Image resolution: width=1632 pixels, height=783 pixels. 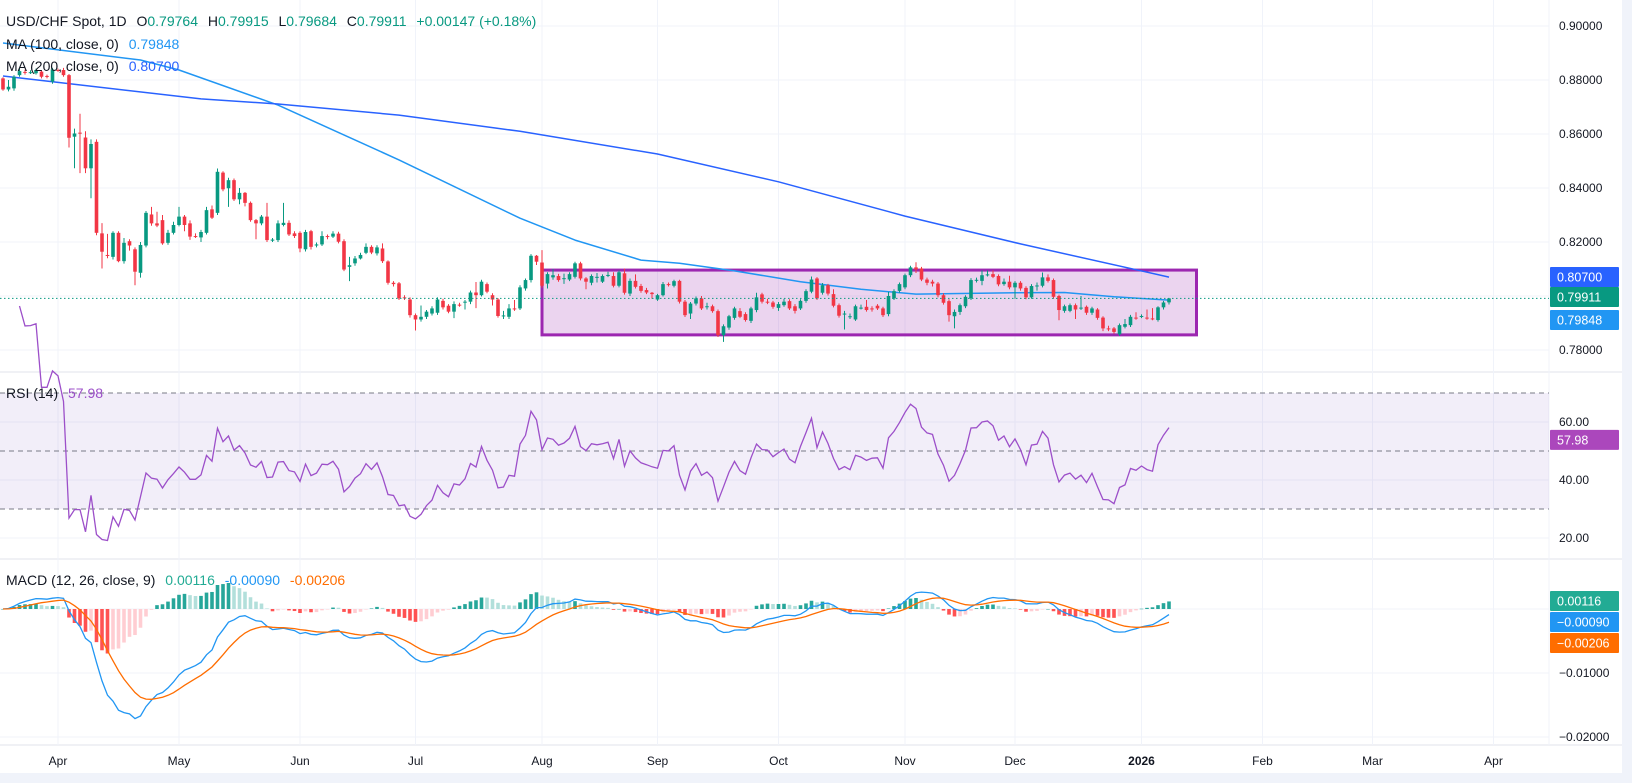 I want to click on symbol-title: USD/CHF Spot, 1D, so click(x=66, y=21).